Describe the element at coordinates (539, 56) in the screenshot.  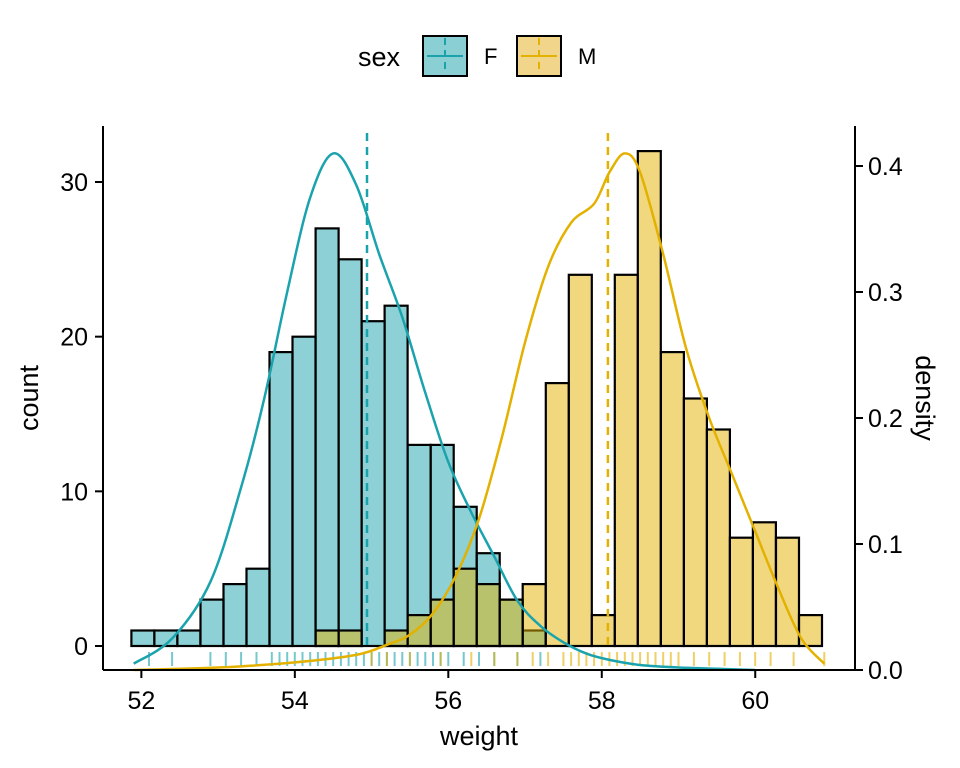
I see `legend-key-m` at that location.